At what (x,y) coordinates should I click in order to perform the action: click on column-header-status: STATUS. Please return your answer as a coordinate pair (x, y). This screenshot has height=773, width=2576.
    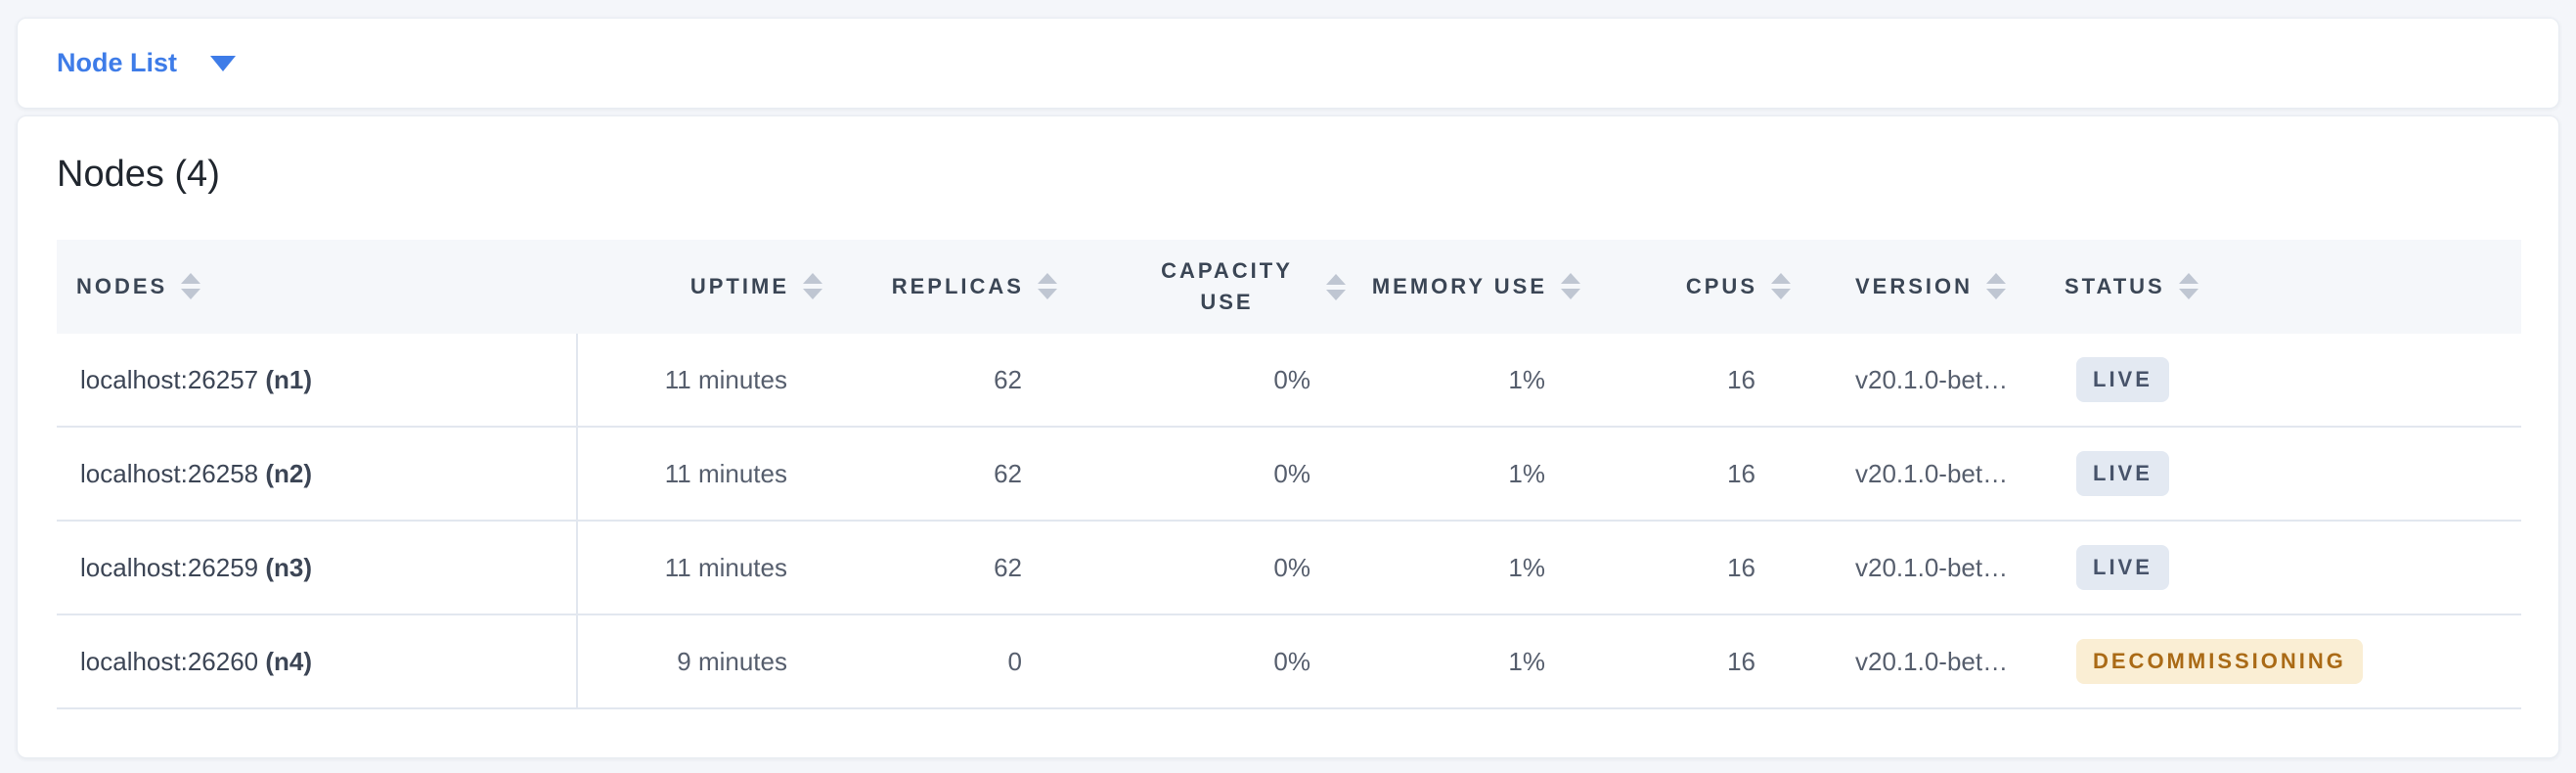
    Looking at the image, I should click on (2293, 287).